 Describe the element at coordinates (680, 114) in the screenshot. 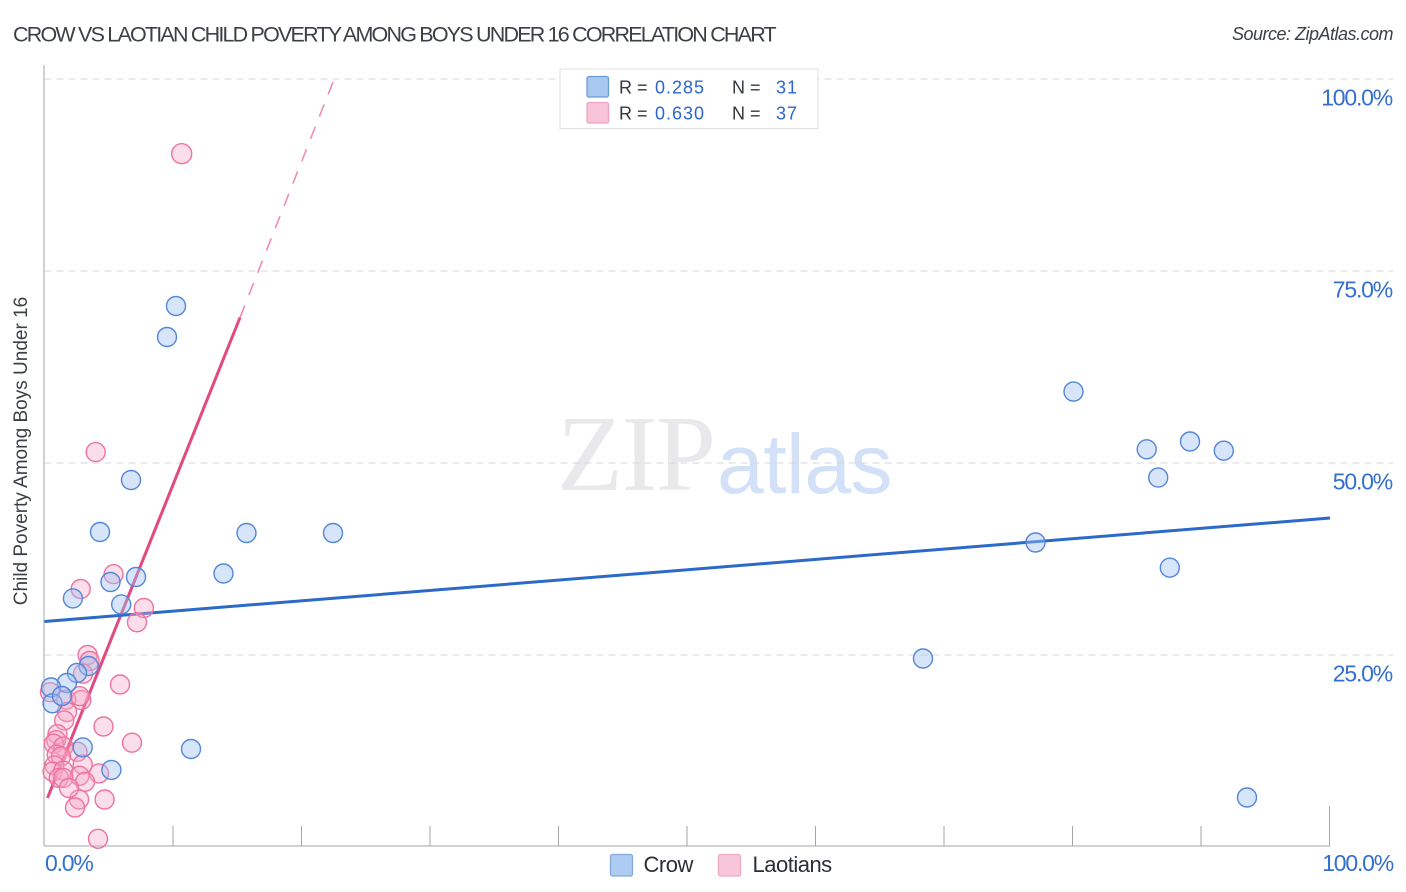

I see `svg-text: 0.630` at that location.